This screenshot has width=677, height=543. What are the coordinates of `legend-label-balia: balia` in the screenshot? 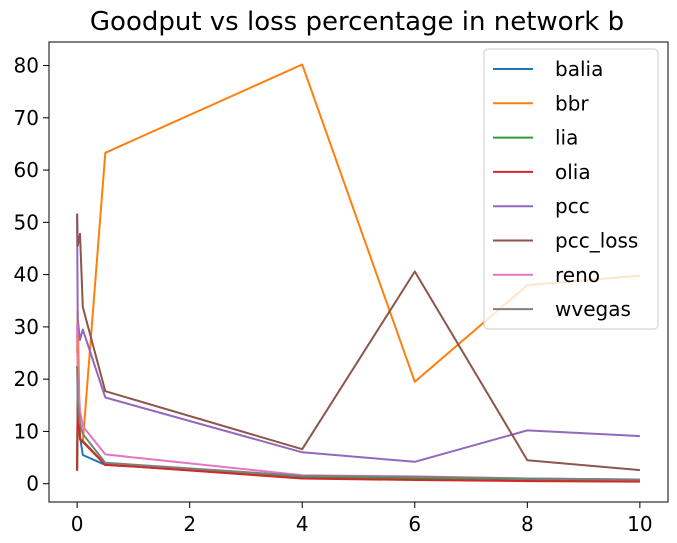 It's located at (579, 69).